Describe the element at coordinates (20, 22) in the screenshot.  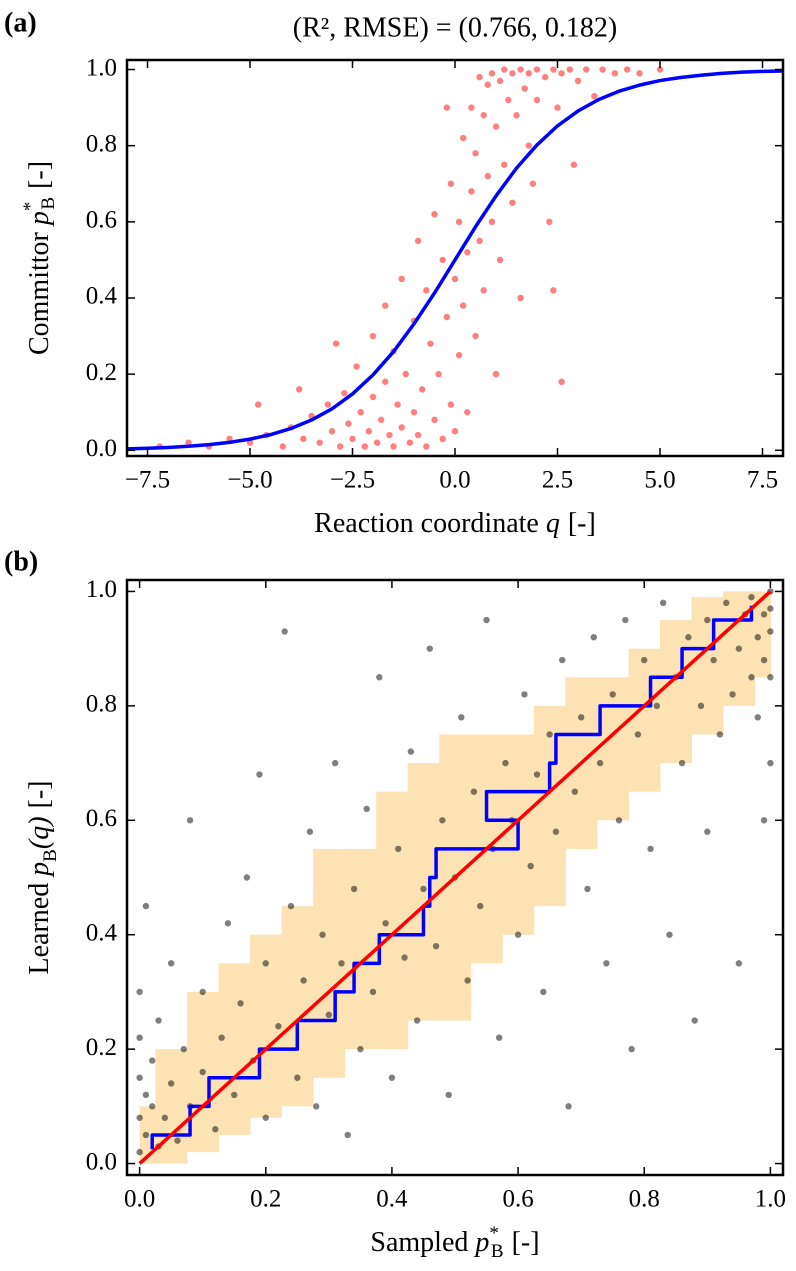
I see `panel-label: (a)` at that location.